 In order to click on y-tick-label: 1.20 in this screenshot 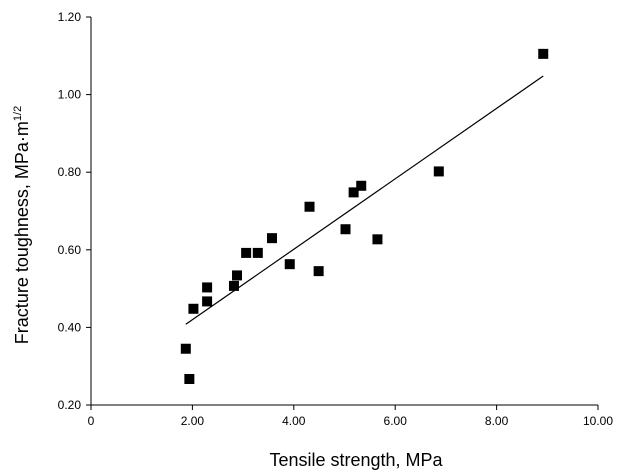, I will do `click(70, 17)`.